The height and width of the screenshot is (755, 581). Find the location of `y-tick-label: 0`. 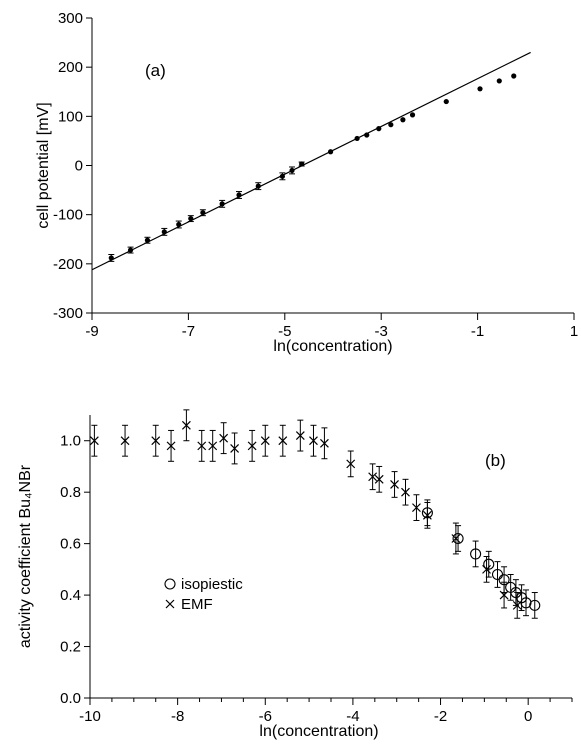

y-tick-label: 0 is located at coordinates (79, 166).